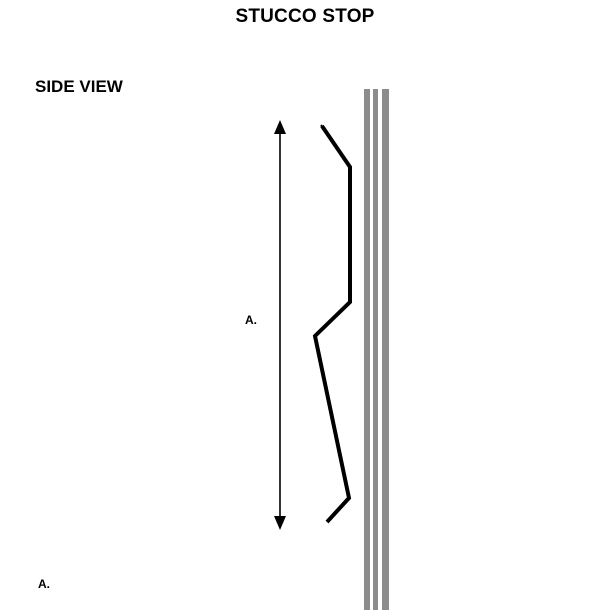 This screenshot has width=610, height=614. What do you see at coordinates (367, 349) in the screenshot?
I see `wall-line-outer` at bounding box center [367, 349].